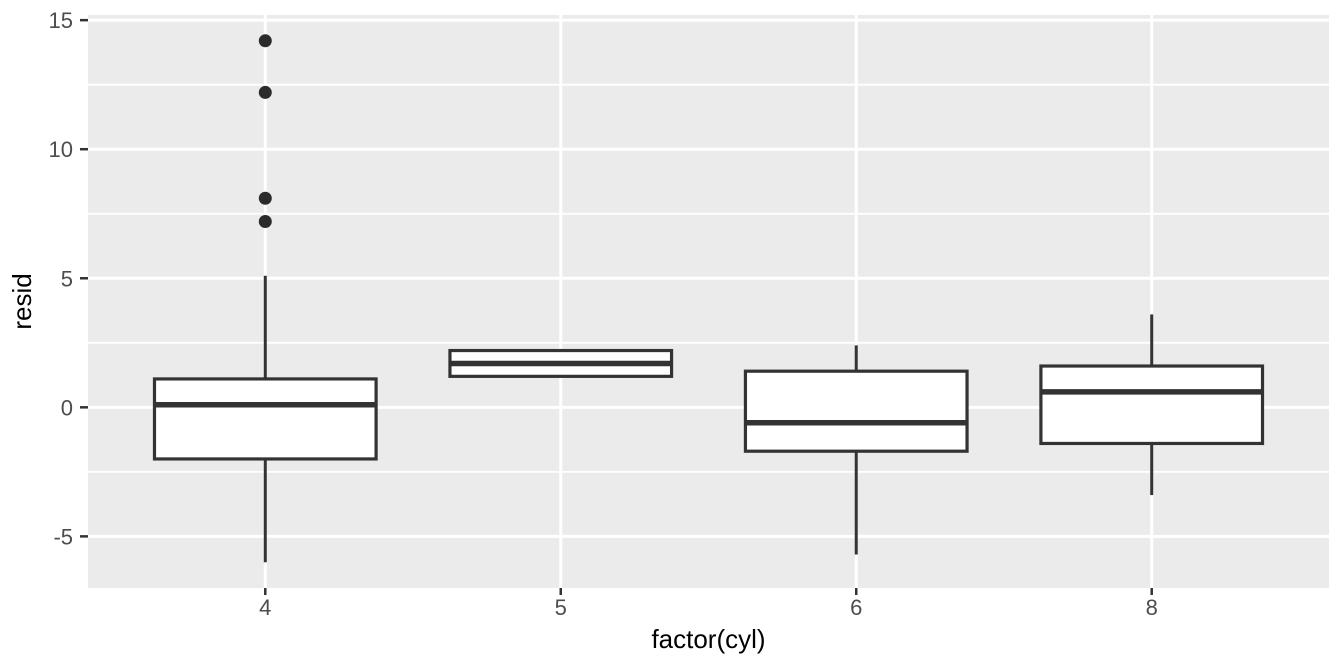  I want to click on x-tick-label: 8, so click(1152, 607).